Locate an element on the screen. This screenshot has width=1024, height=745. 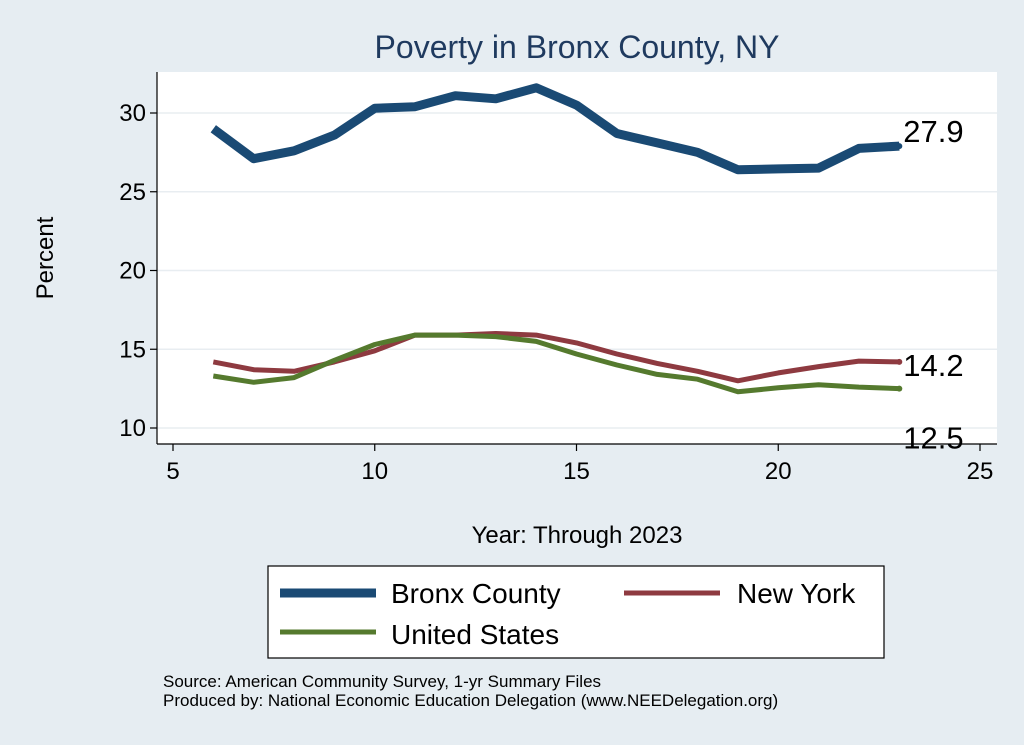
y-tick-label-10: 10 is located at coordinates (132, 428).